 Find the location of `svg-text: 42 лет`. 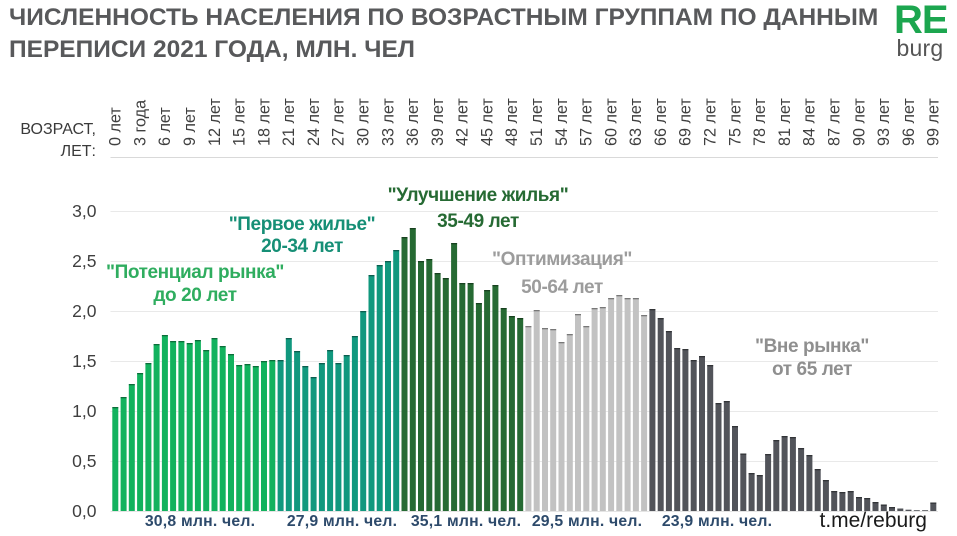

svg-text: 42 лет is located at coordinates (463, 122).